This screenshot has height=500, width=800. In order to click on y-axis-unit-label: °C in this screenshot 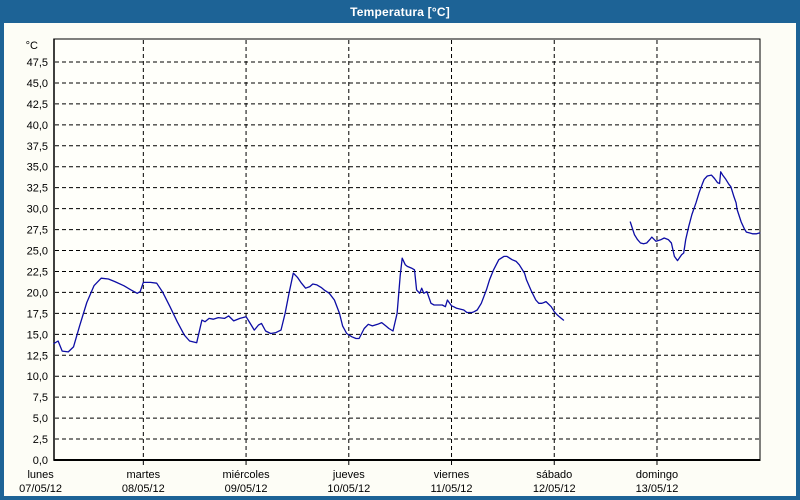, I will do `click(32, 46)`.